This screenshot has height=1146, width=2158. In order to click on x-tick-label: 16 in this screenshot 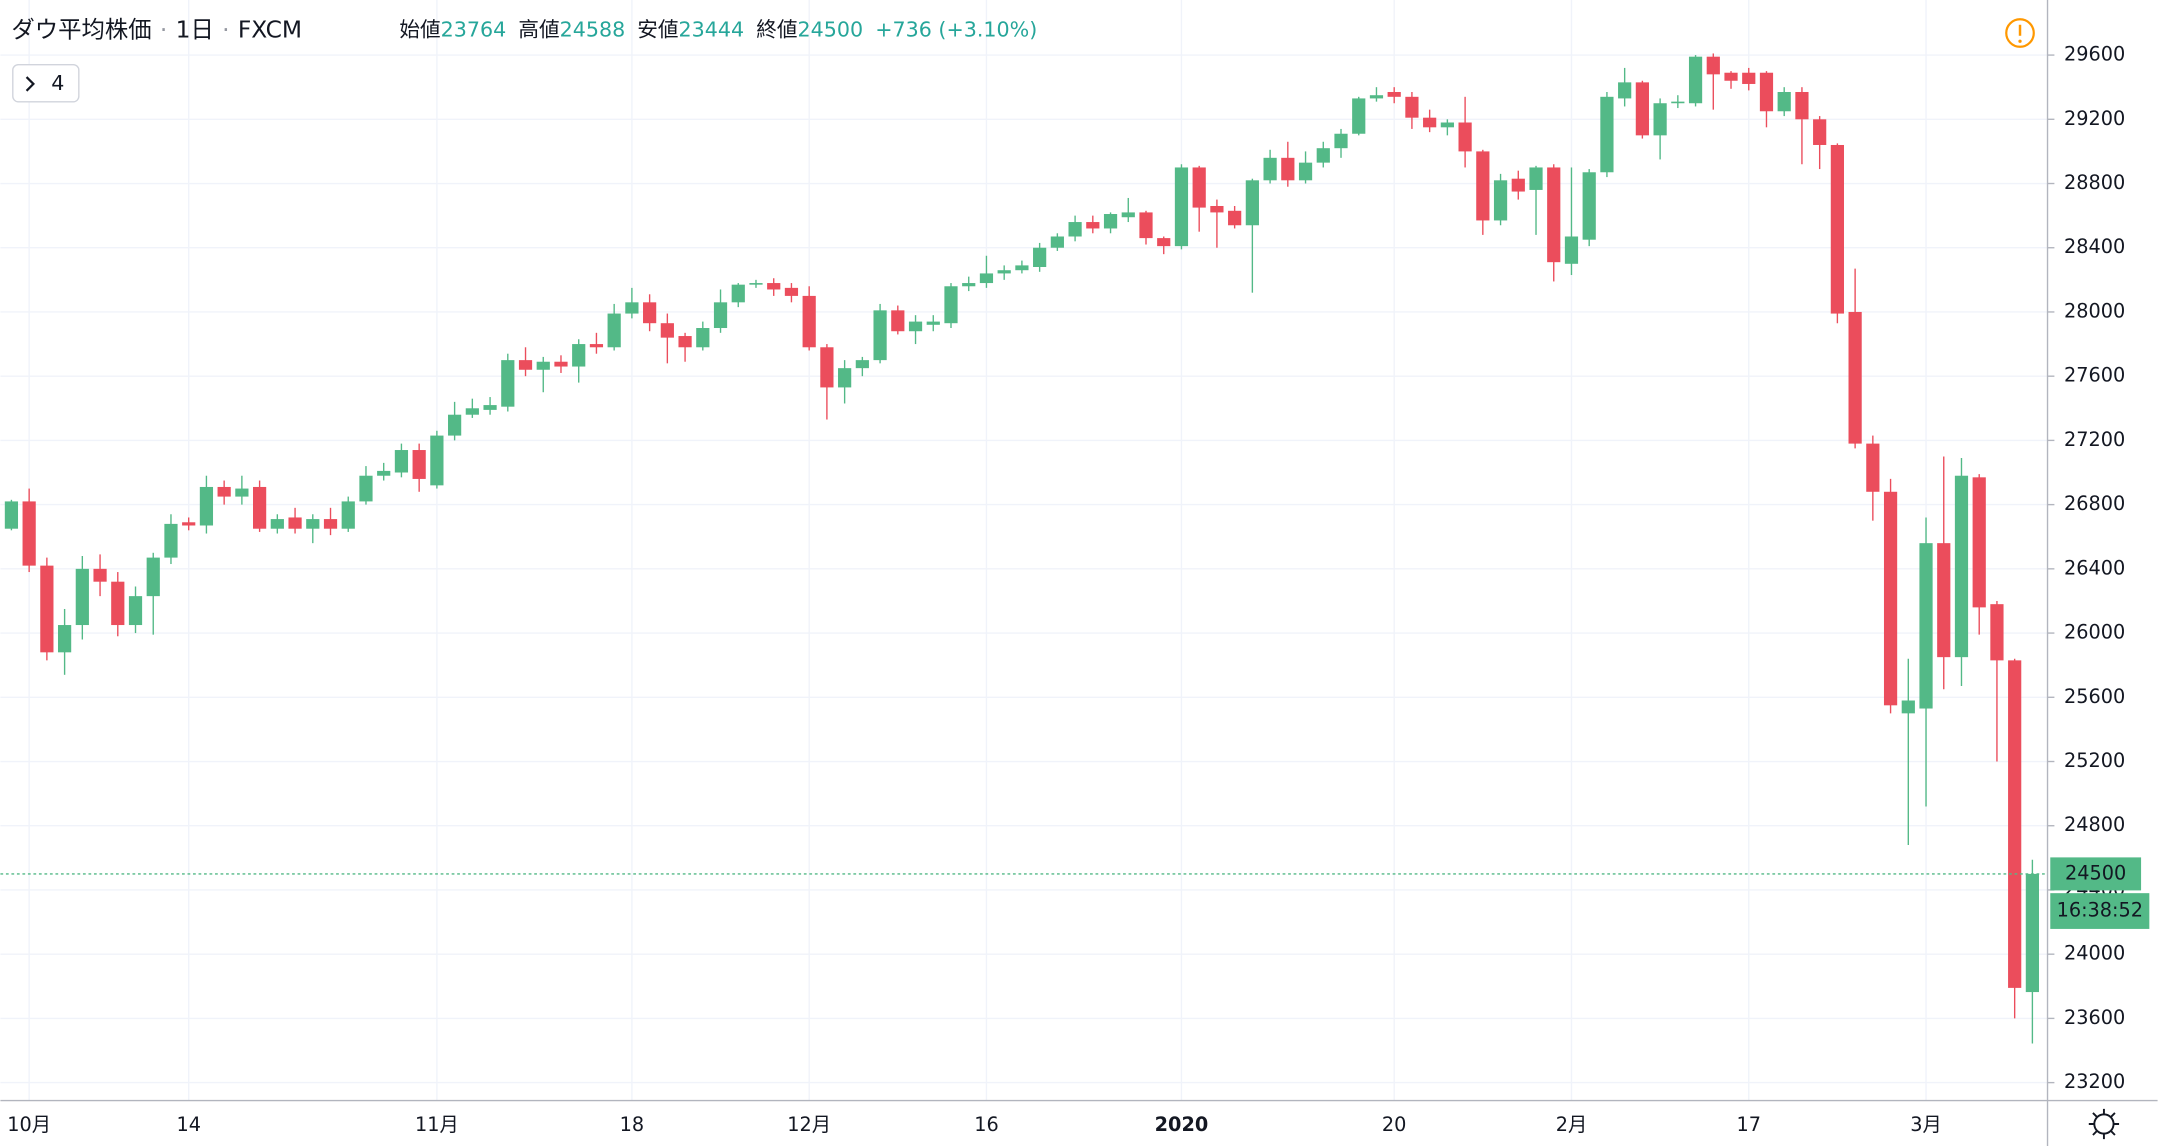, I will do `click(986, 1124)`.